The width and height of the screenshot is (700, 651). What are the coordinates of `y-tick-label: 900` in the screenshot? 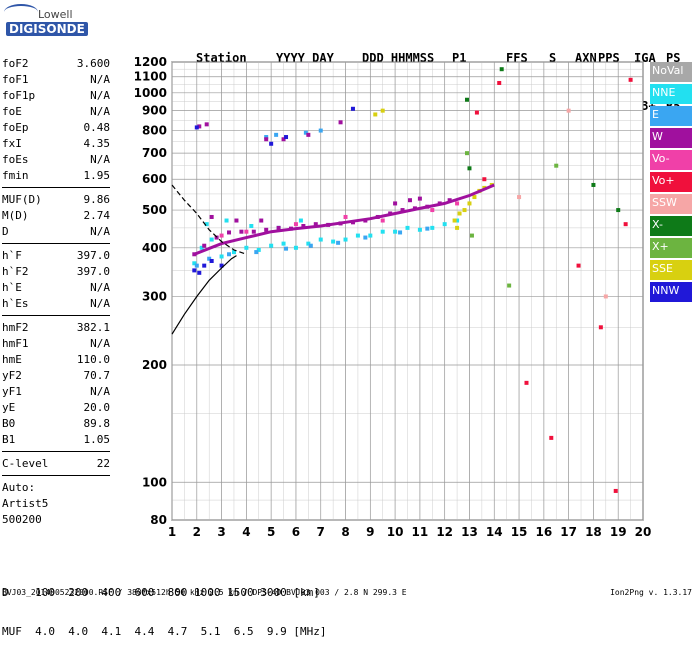 It's located at (154, 111).